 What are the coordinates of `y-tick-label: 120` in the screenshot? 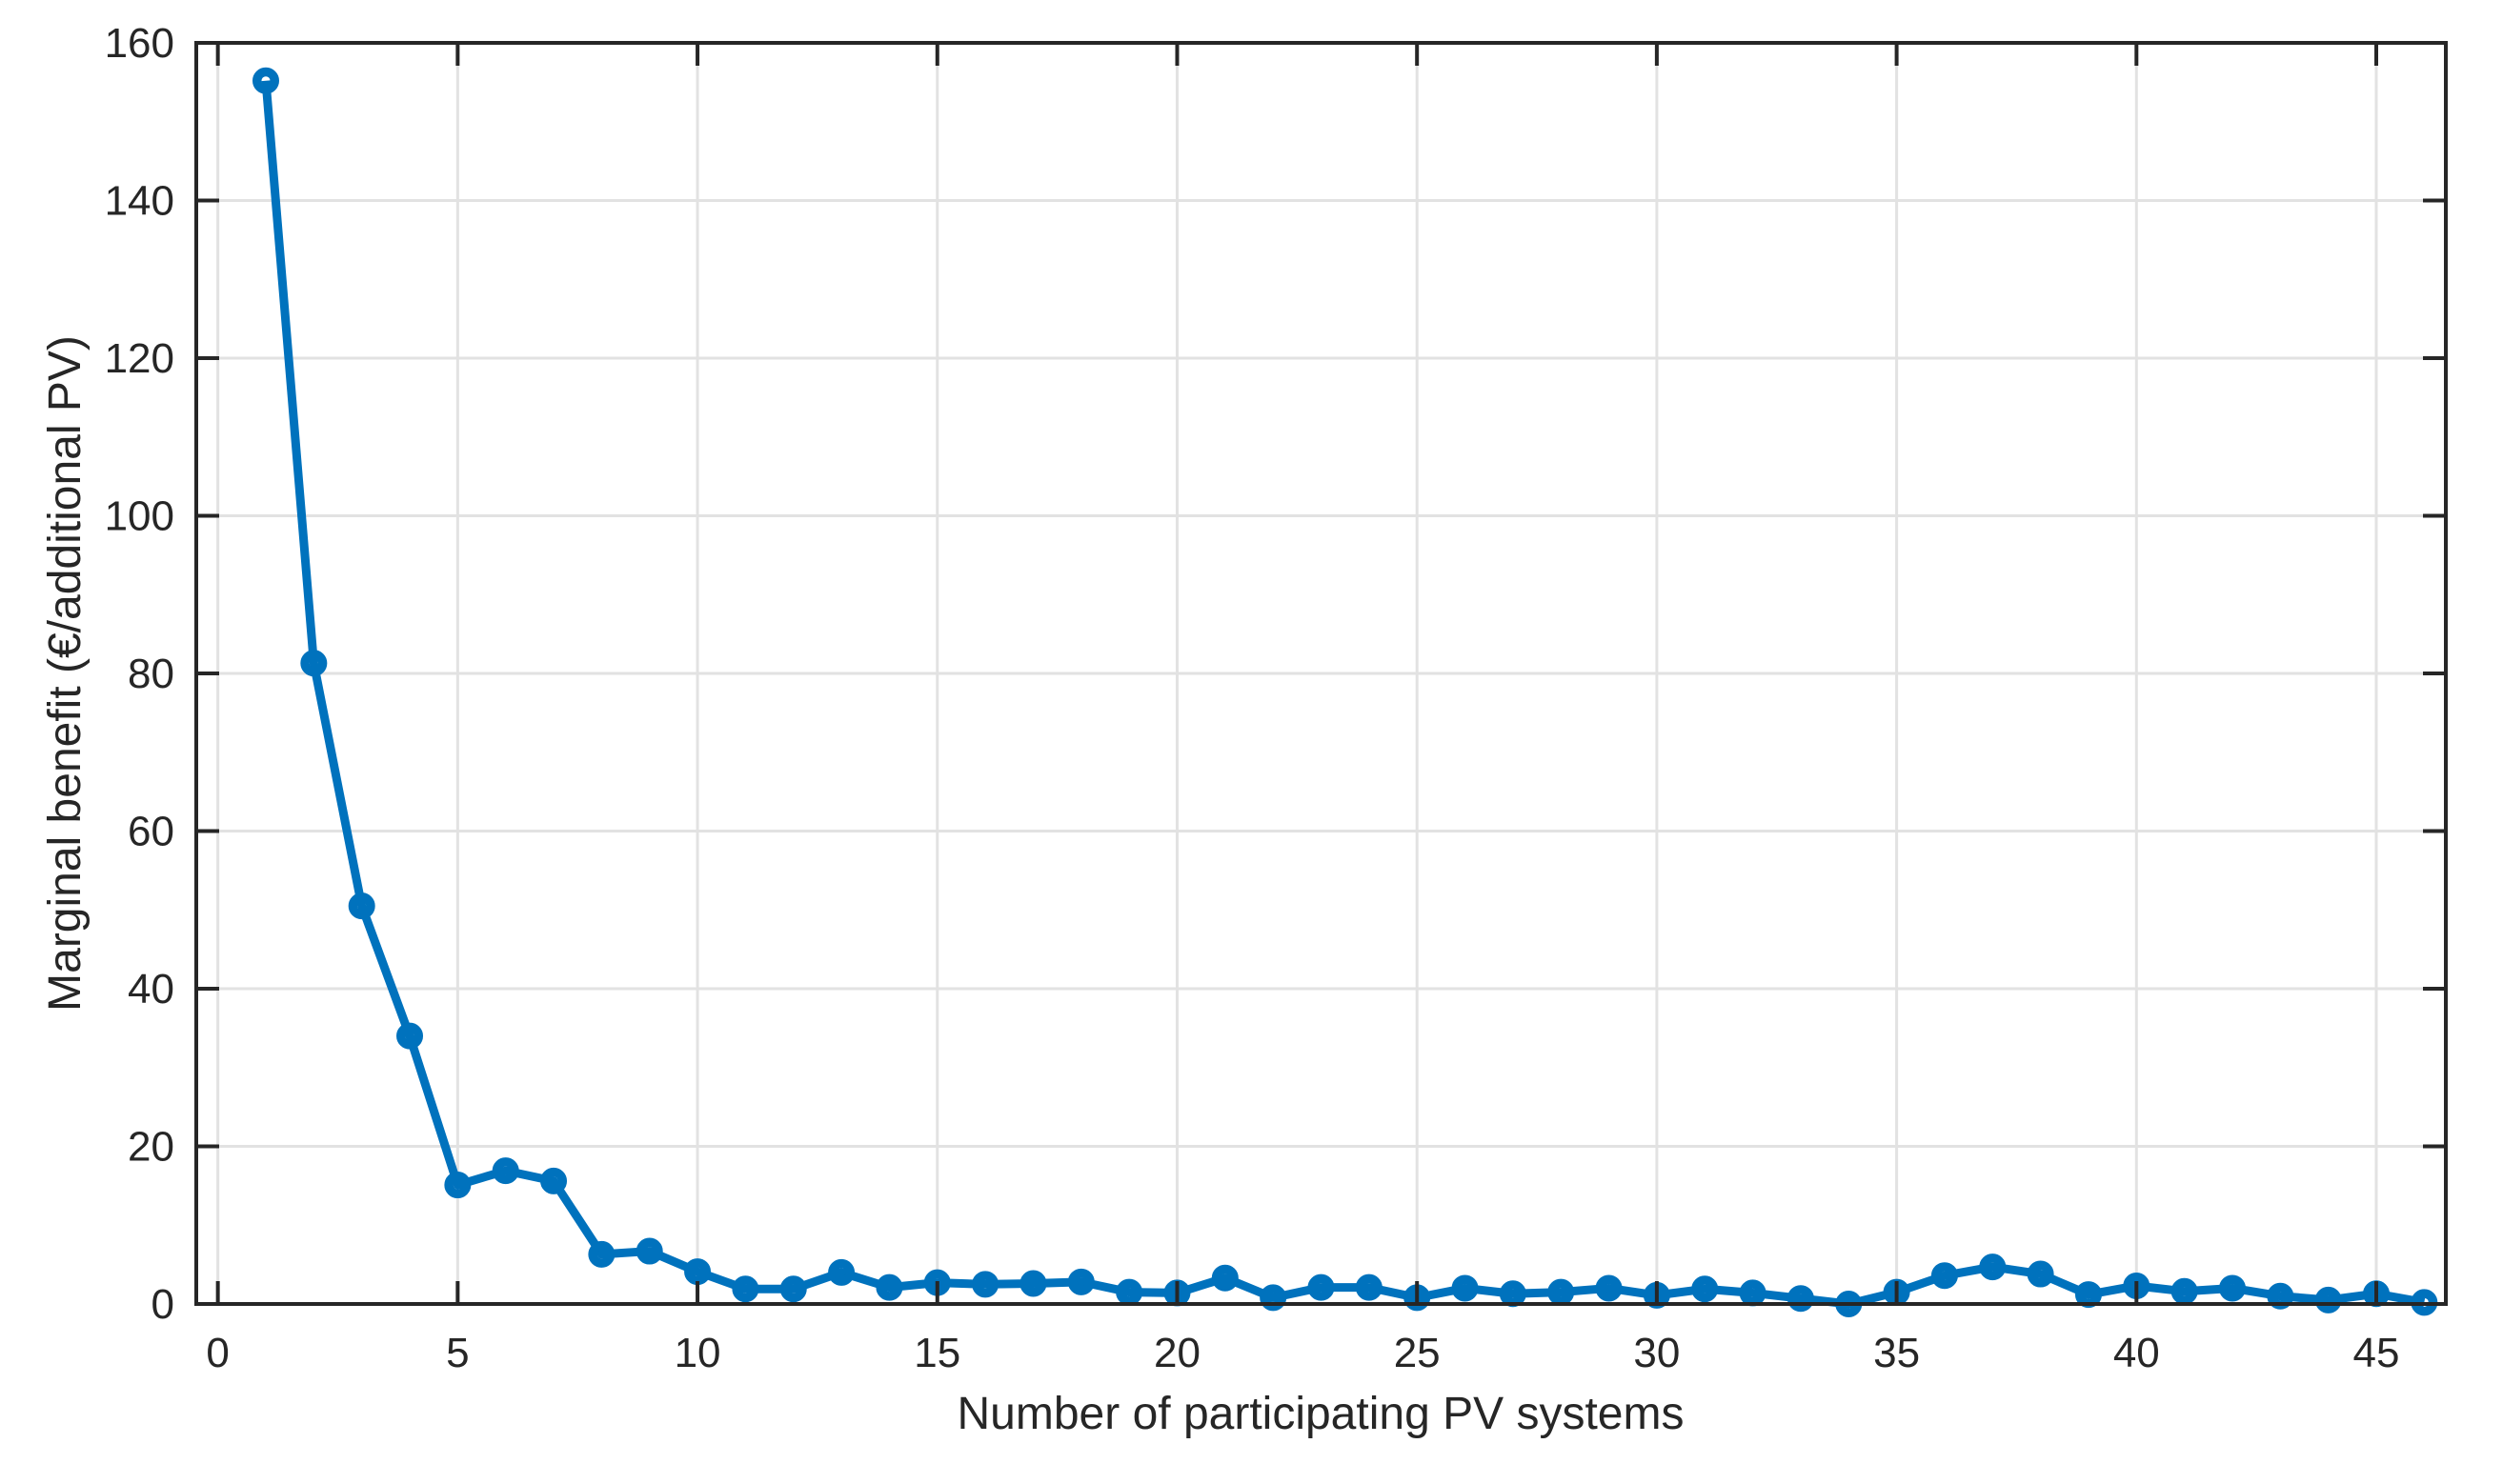 It's located at (139, 359).